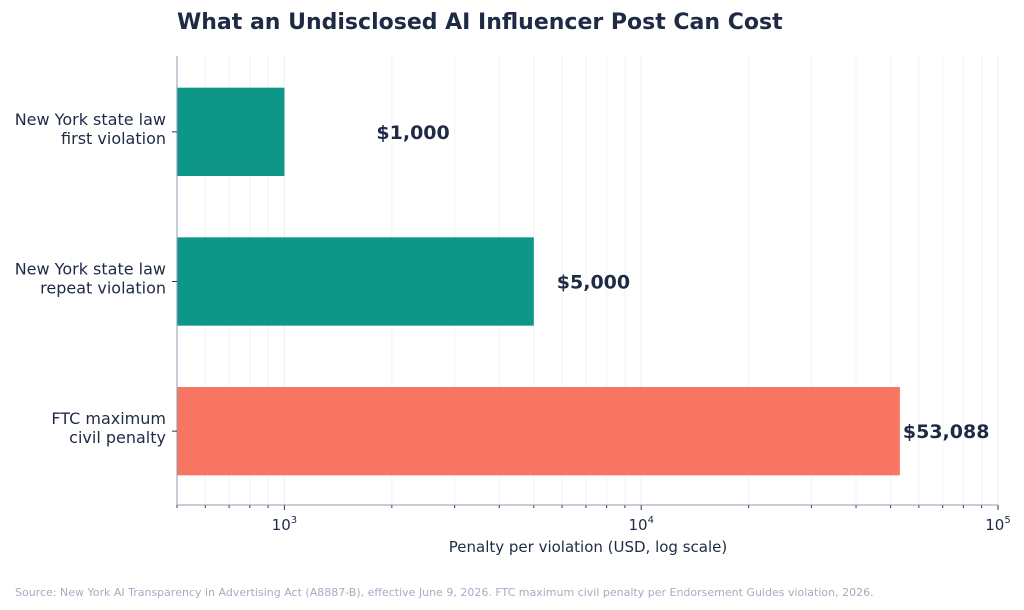 This screenshot has width=1024, height=610. What do you see at coordinates (108, 428) in the screenshot?
I see `category-label: FTC maximum civil penalty` at bounding box center [108, 428].